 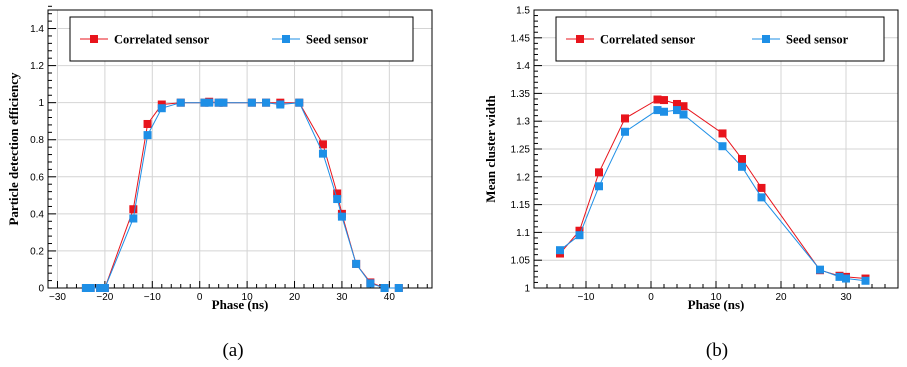 I want to click on y-tick-label: 0.2, so click(x=37, y=251).